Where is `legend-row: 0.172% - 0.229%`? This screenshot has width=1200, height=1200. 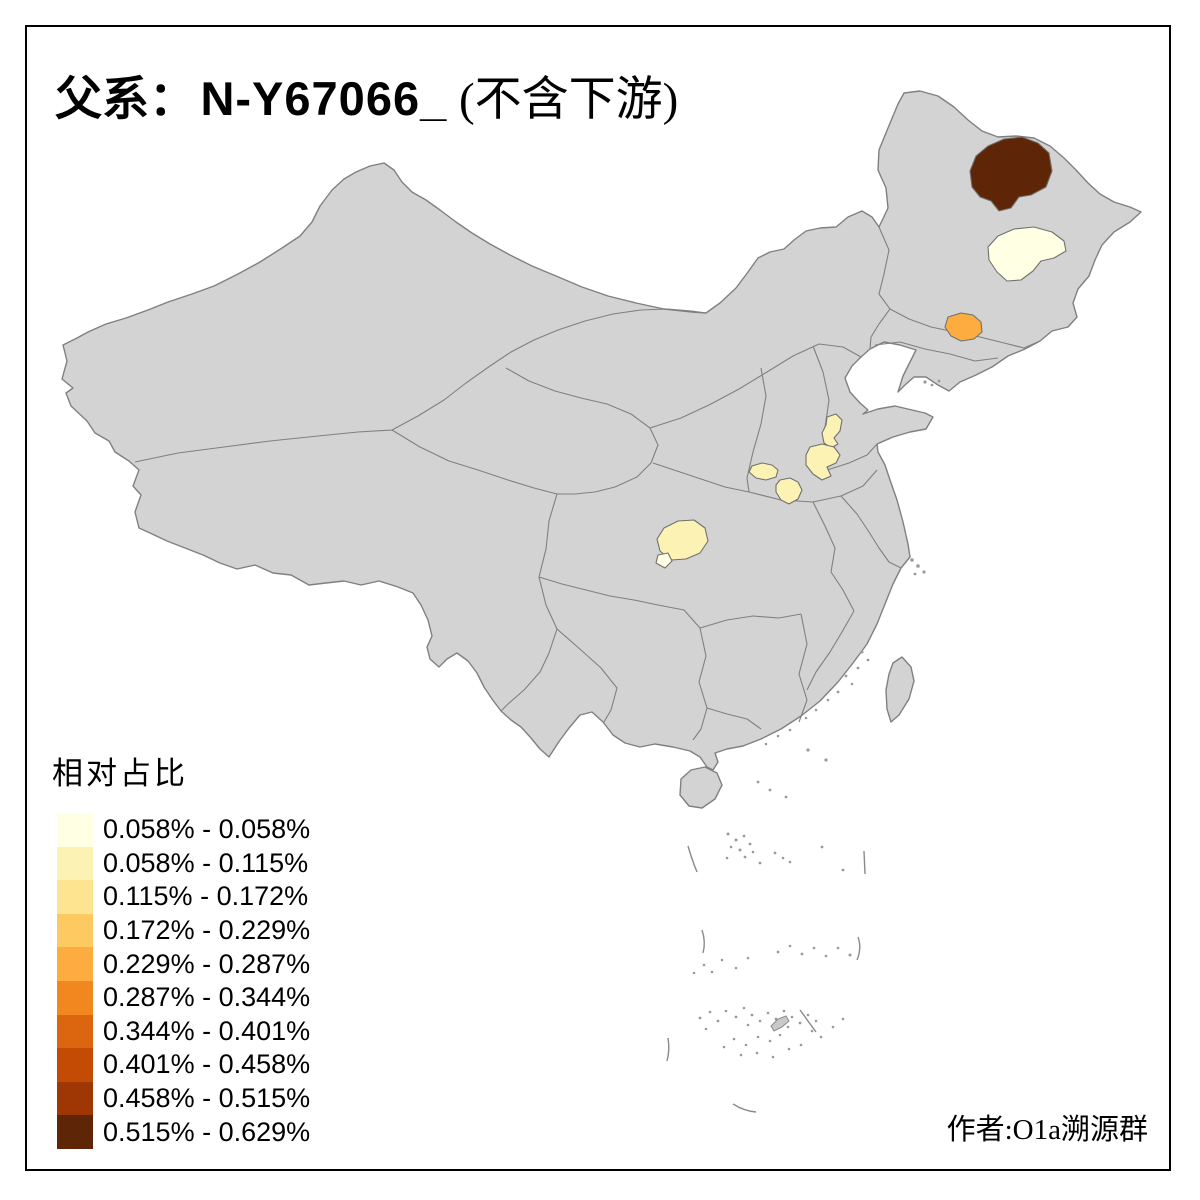
legend-row: 0.172% - 0.229% is located at coordinates (184, 930).